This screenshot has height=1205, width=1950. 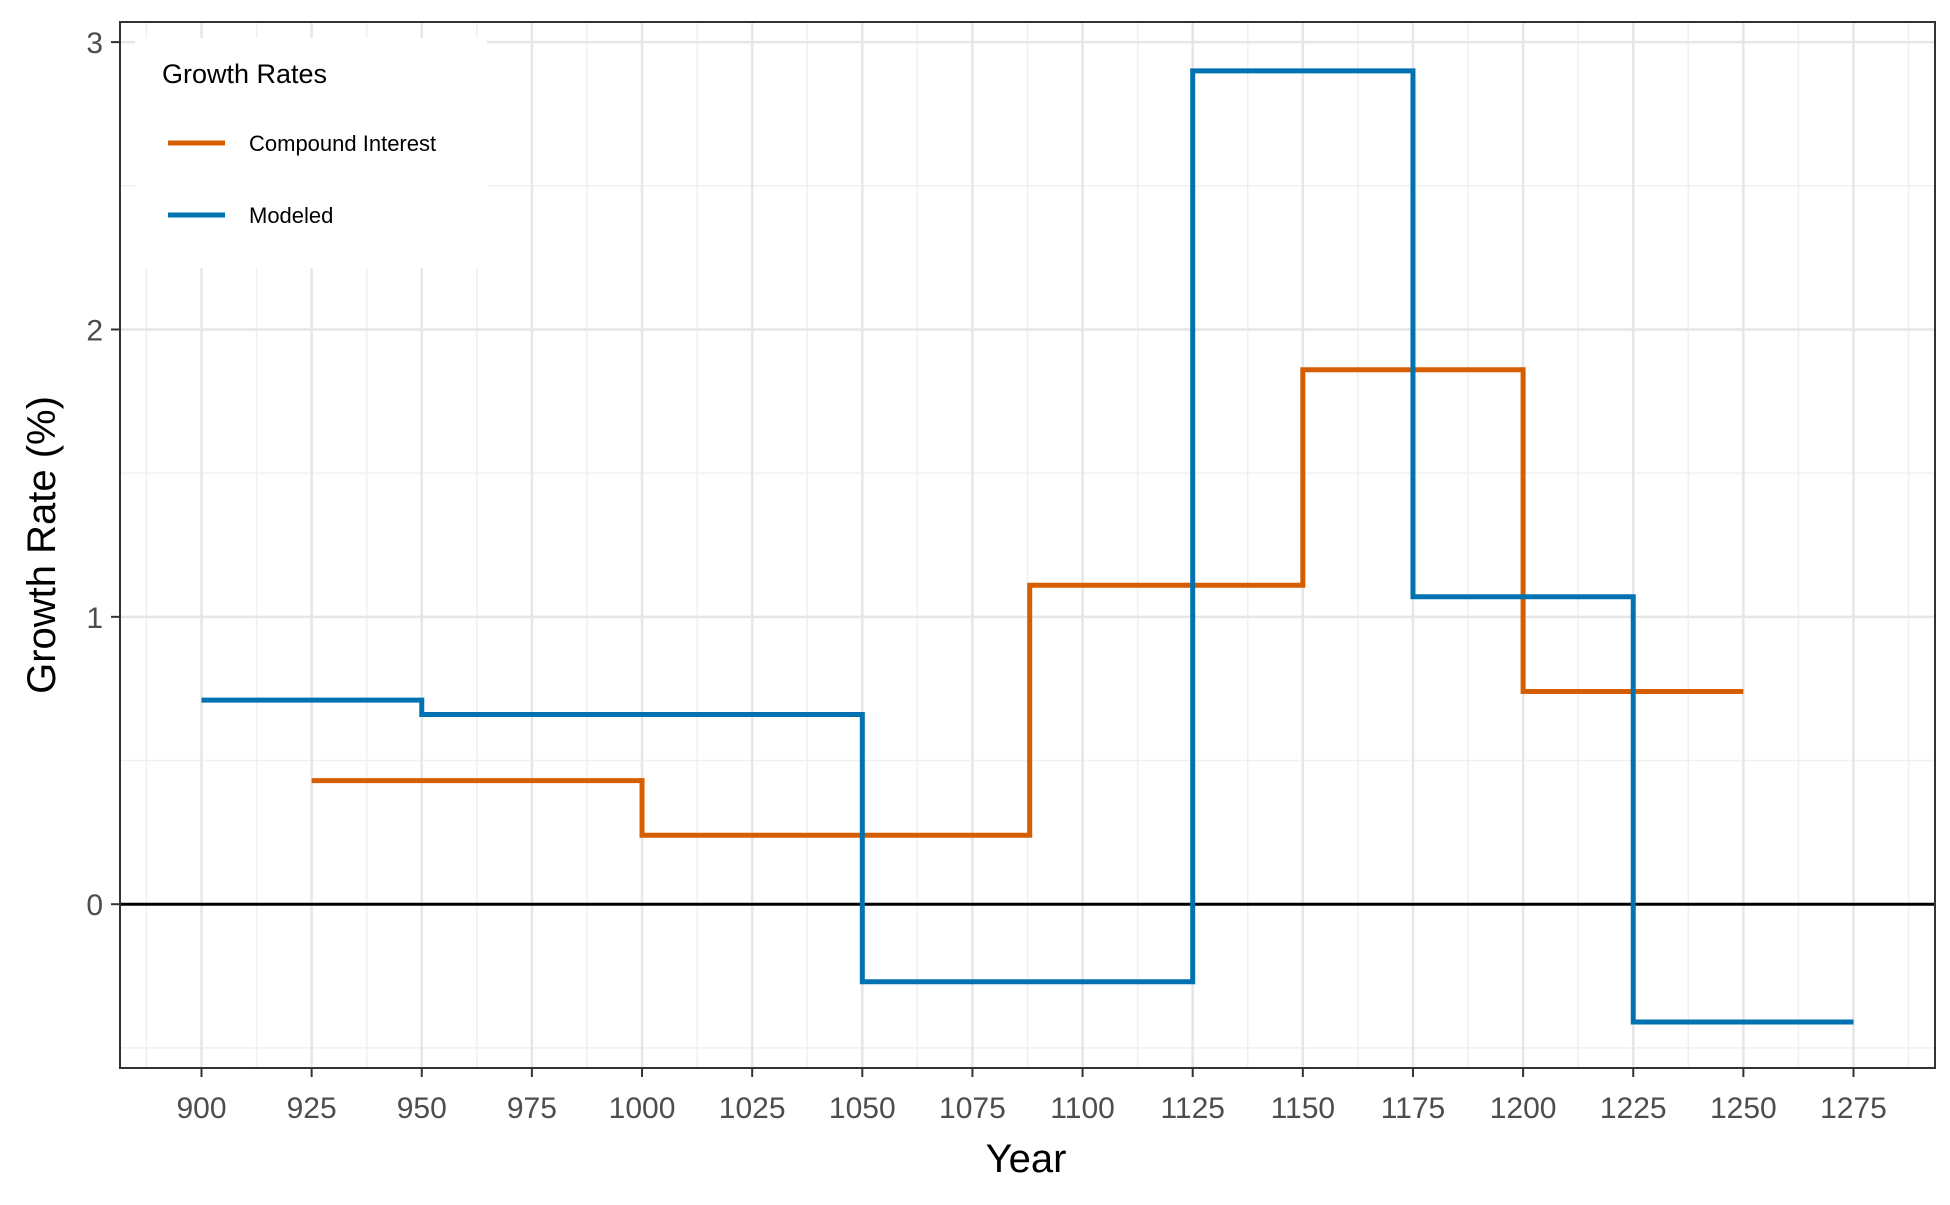 What do you see at coordinates (42, 545) in the screenshot?
I see `y-axis-title: Growth Rate (%)` at bounding box center [42, 545].